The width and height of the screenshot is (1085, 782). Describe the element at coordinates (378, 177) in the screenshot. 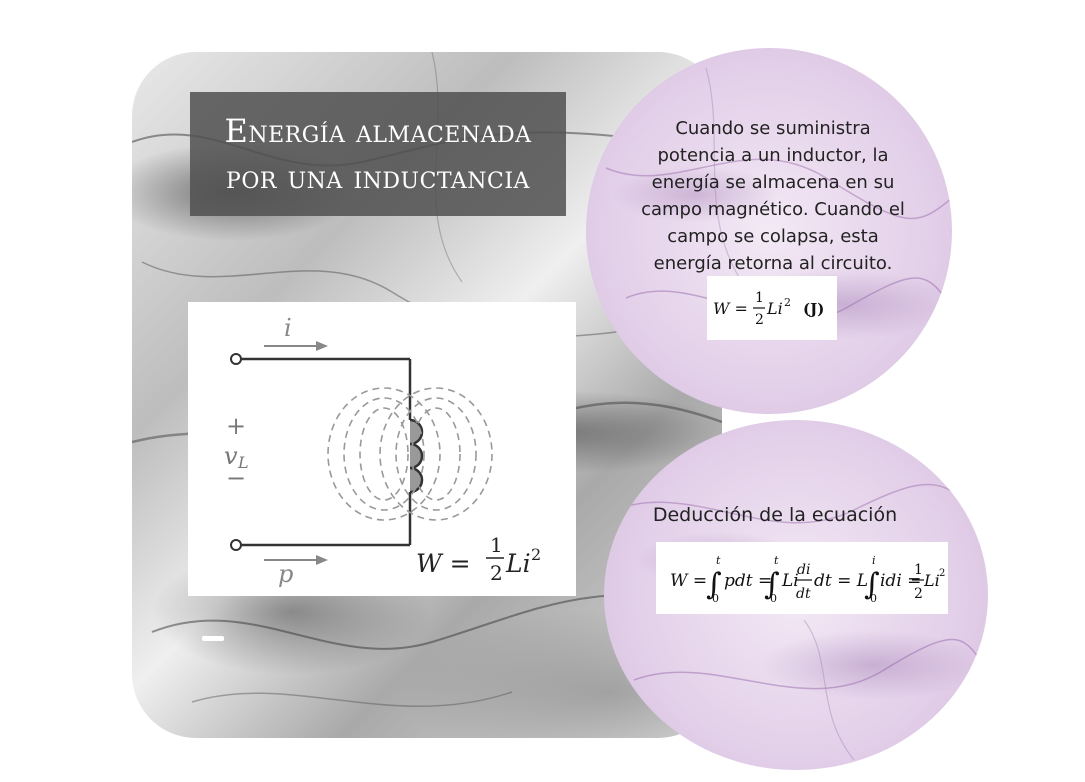

I see `title-line-2: por una inductancia` at that location.